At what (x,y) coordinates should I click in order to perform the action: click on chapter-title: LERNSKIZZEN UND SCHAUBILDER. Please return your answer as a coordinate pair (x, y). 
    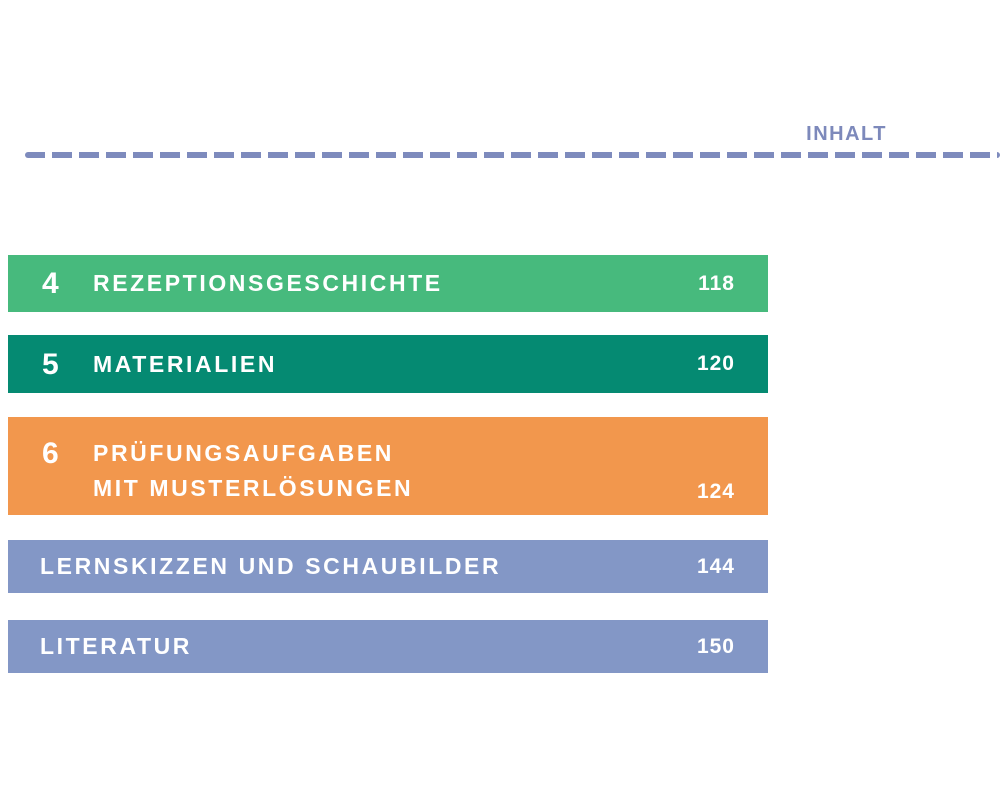
    Looking at the image, I should click on (271, 566).